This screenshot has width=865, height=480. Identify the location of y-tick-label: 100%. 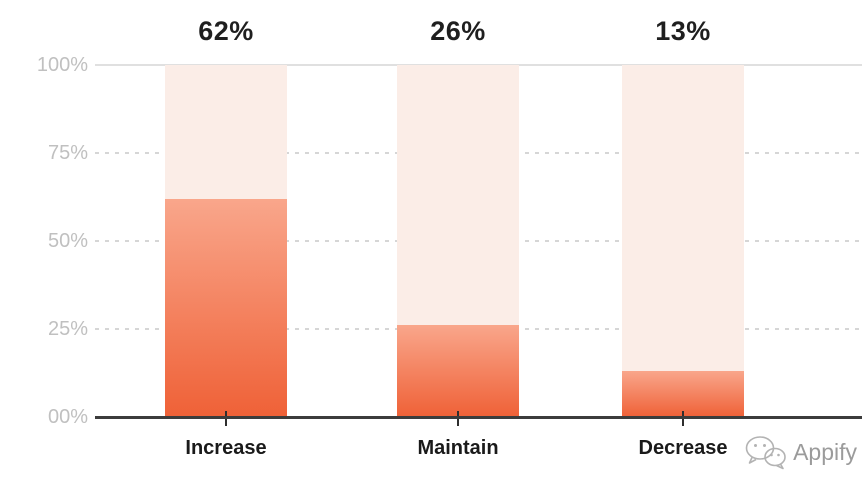
(62, 65).